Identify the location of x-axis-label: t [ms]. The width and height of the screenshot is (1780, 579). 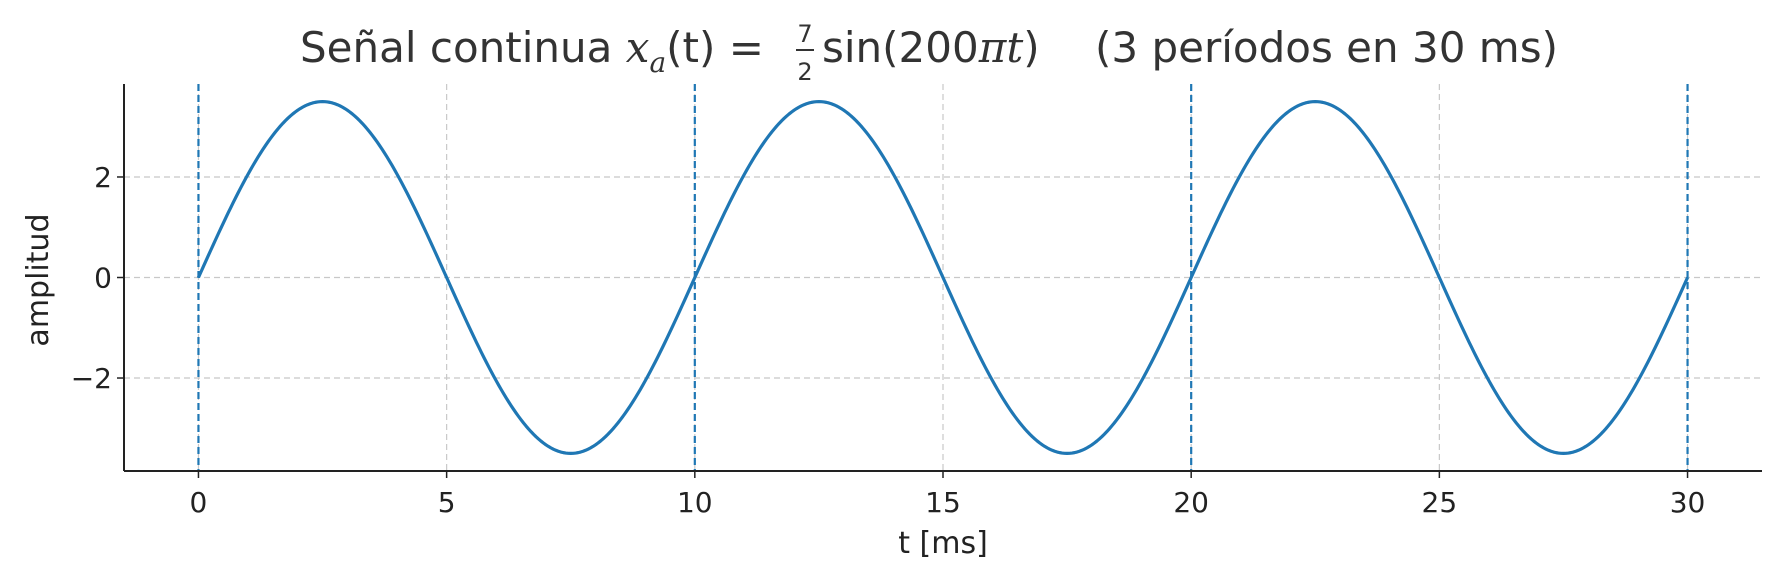
(943, 543).